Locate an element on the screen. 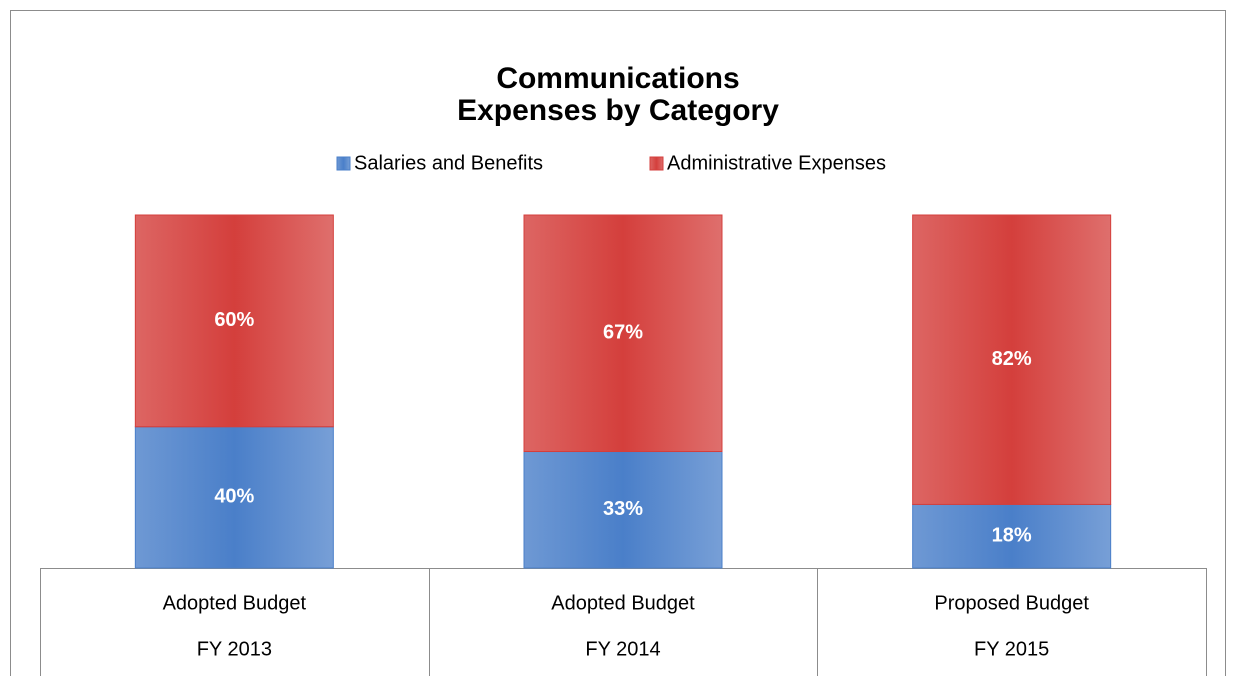  data-label: 40% is located at coordinates (234, 497).